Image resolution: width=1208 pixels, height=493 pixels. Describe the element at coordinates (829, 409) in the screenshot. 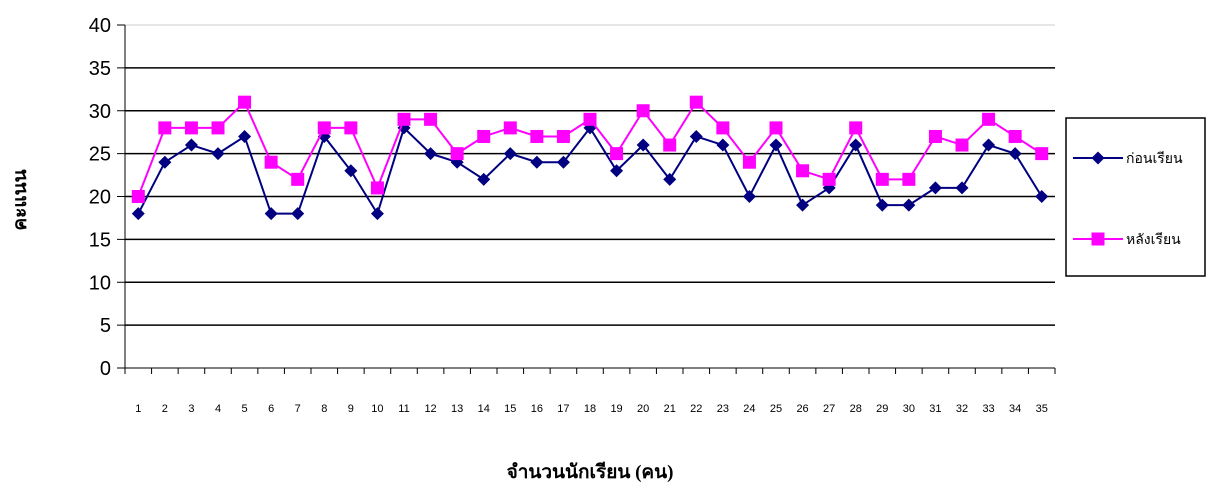

I see `x-tick-label: 27` at that location.